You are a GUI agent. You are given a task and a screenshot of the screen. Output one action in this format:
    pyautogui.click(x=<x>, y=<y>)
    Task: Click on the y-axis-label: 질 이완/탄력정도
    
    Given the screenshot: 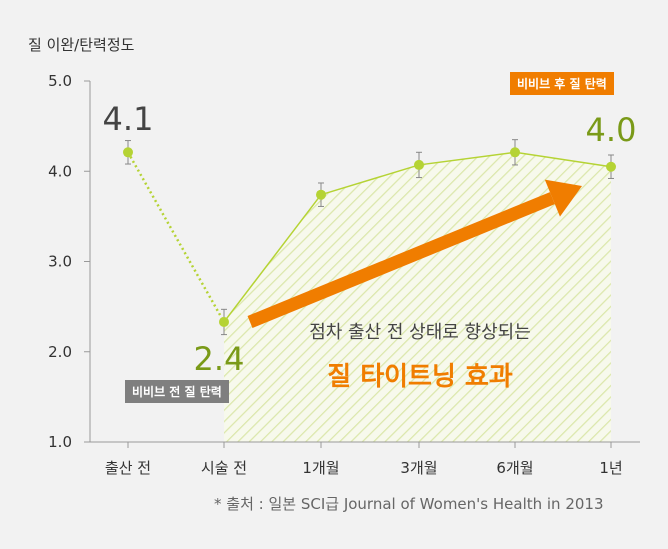 What is the action you would take?
    pyautogui.click(x=81, y=45)
    